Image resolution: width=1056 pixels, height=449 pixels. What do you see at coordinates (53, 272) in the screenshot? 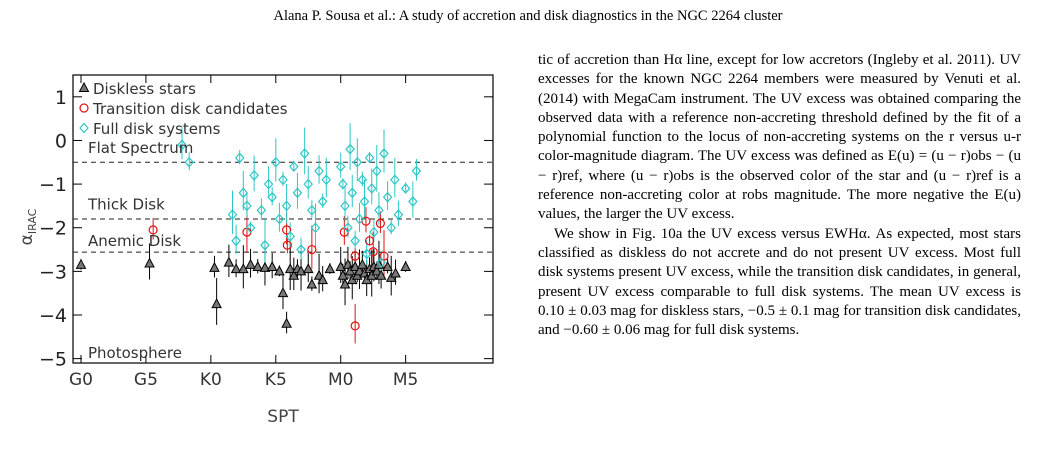
I see `y-tick-label-4: −3` at bounding box center [53, 272].